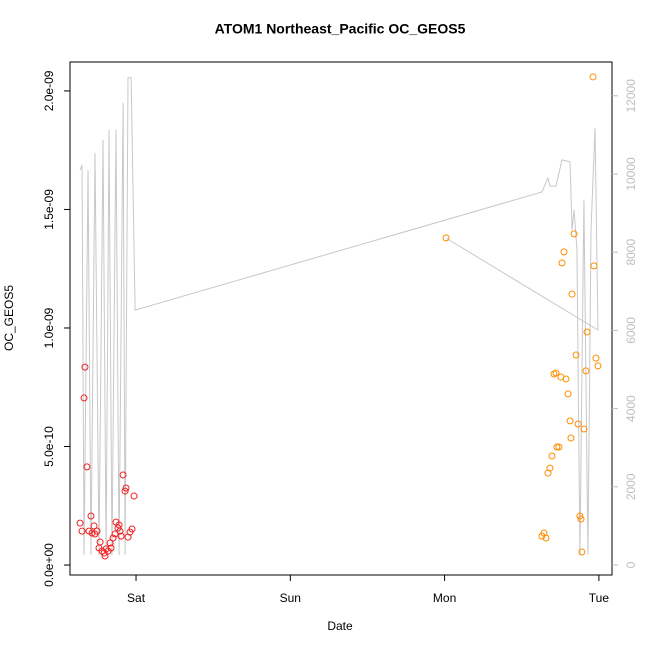  Describe the element at coordinates (49, 327) in the screenshot. I see `y-tick-label: 1.0e-09` at that location.